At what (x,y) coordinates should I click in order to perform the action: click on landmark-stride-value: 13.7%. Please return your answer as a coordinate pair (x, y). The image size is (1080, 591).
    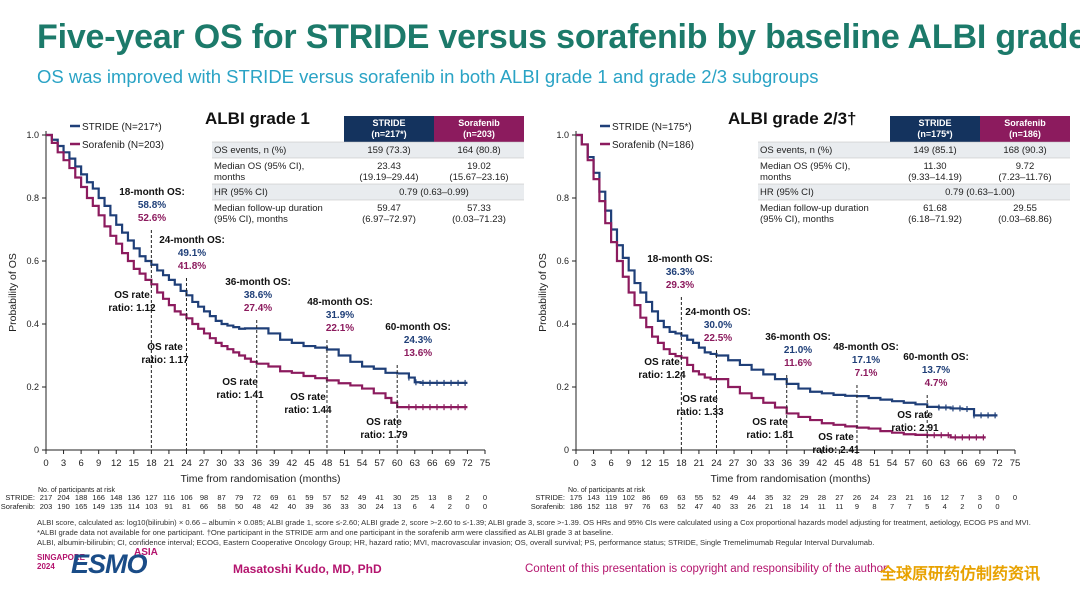
    Looking at the image, I should click on (936, 370).